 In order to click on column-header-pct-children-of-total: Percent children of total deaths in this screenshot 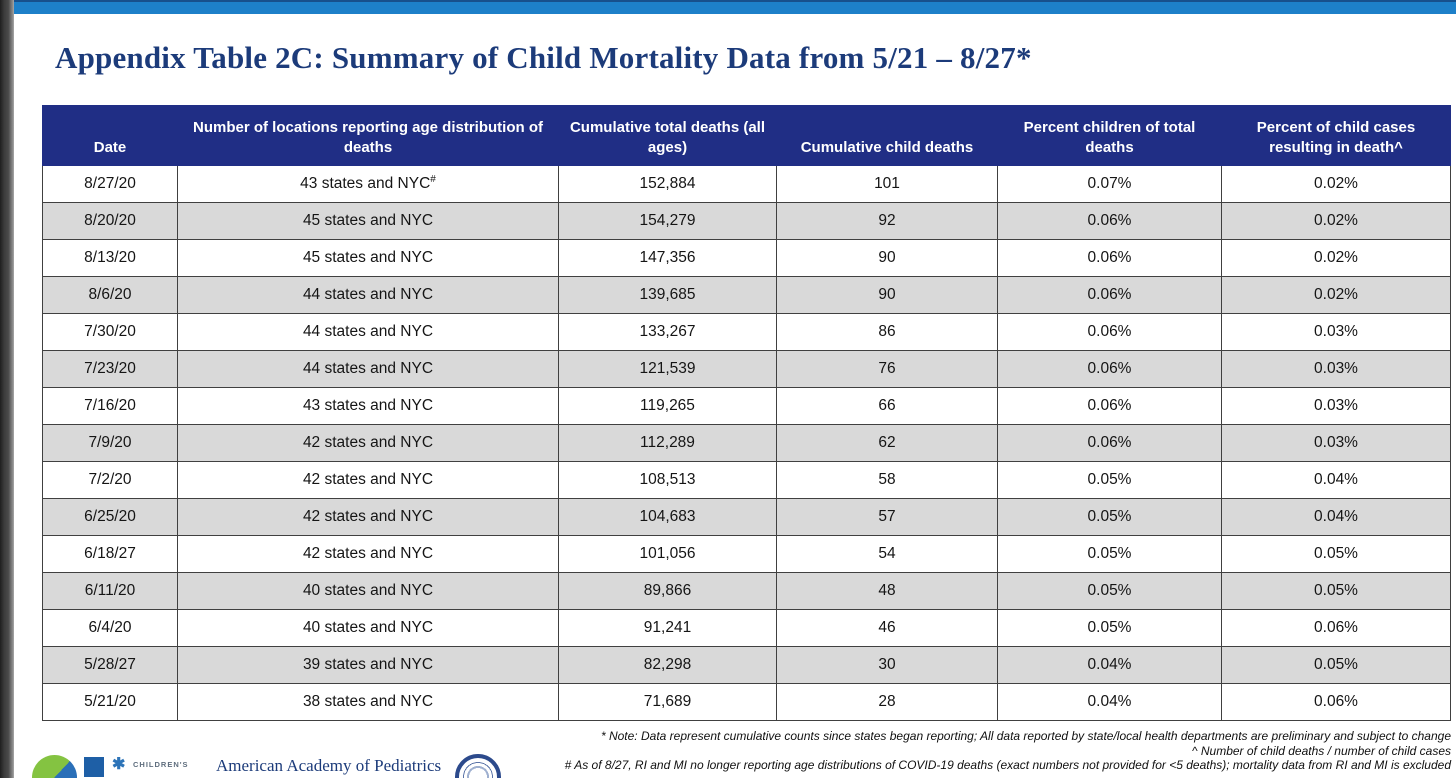, I will do `click(1109, 135)`.